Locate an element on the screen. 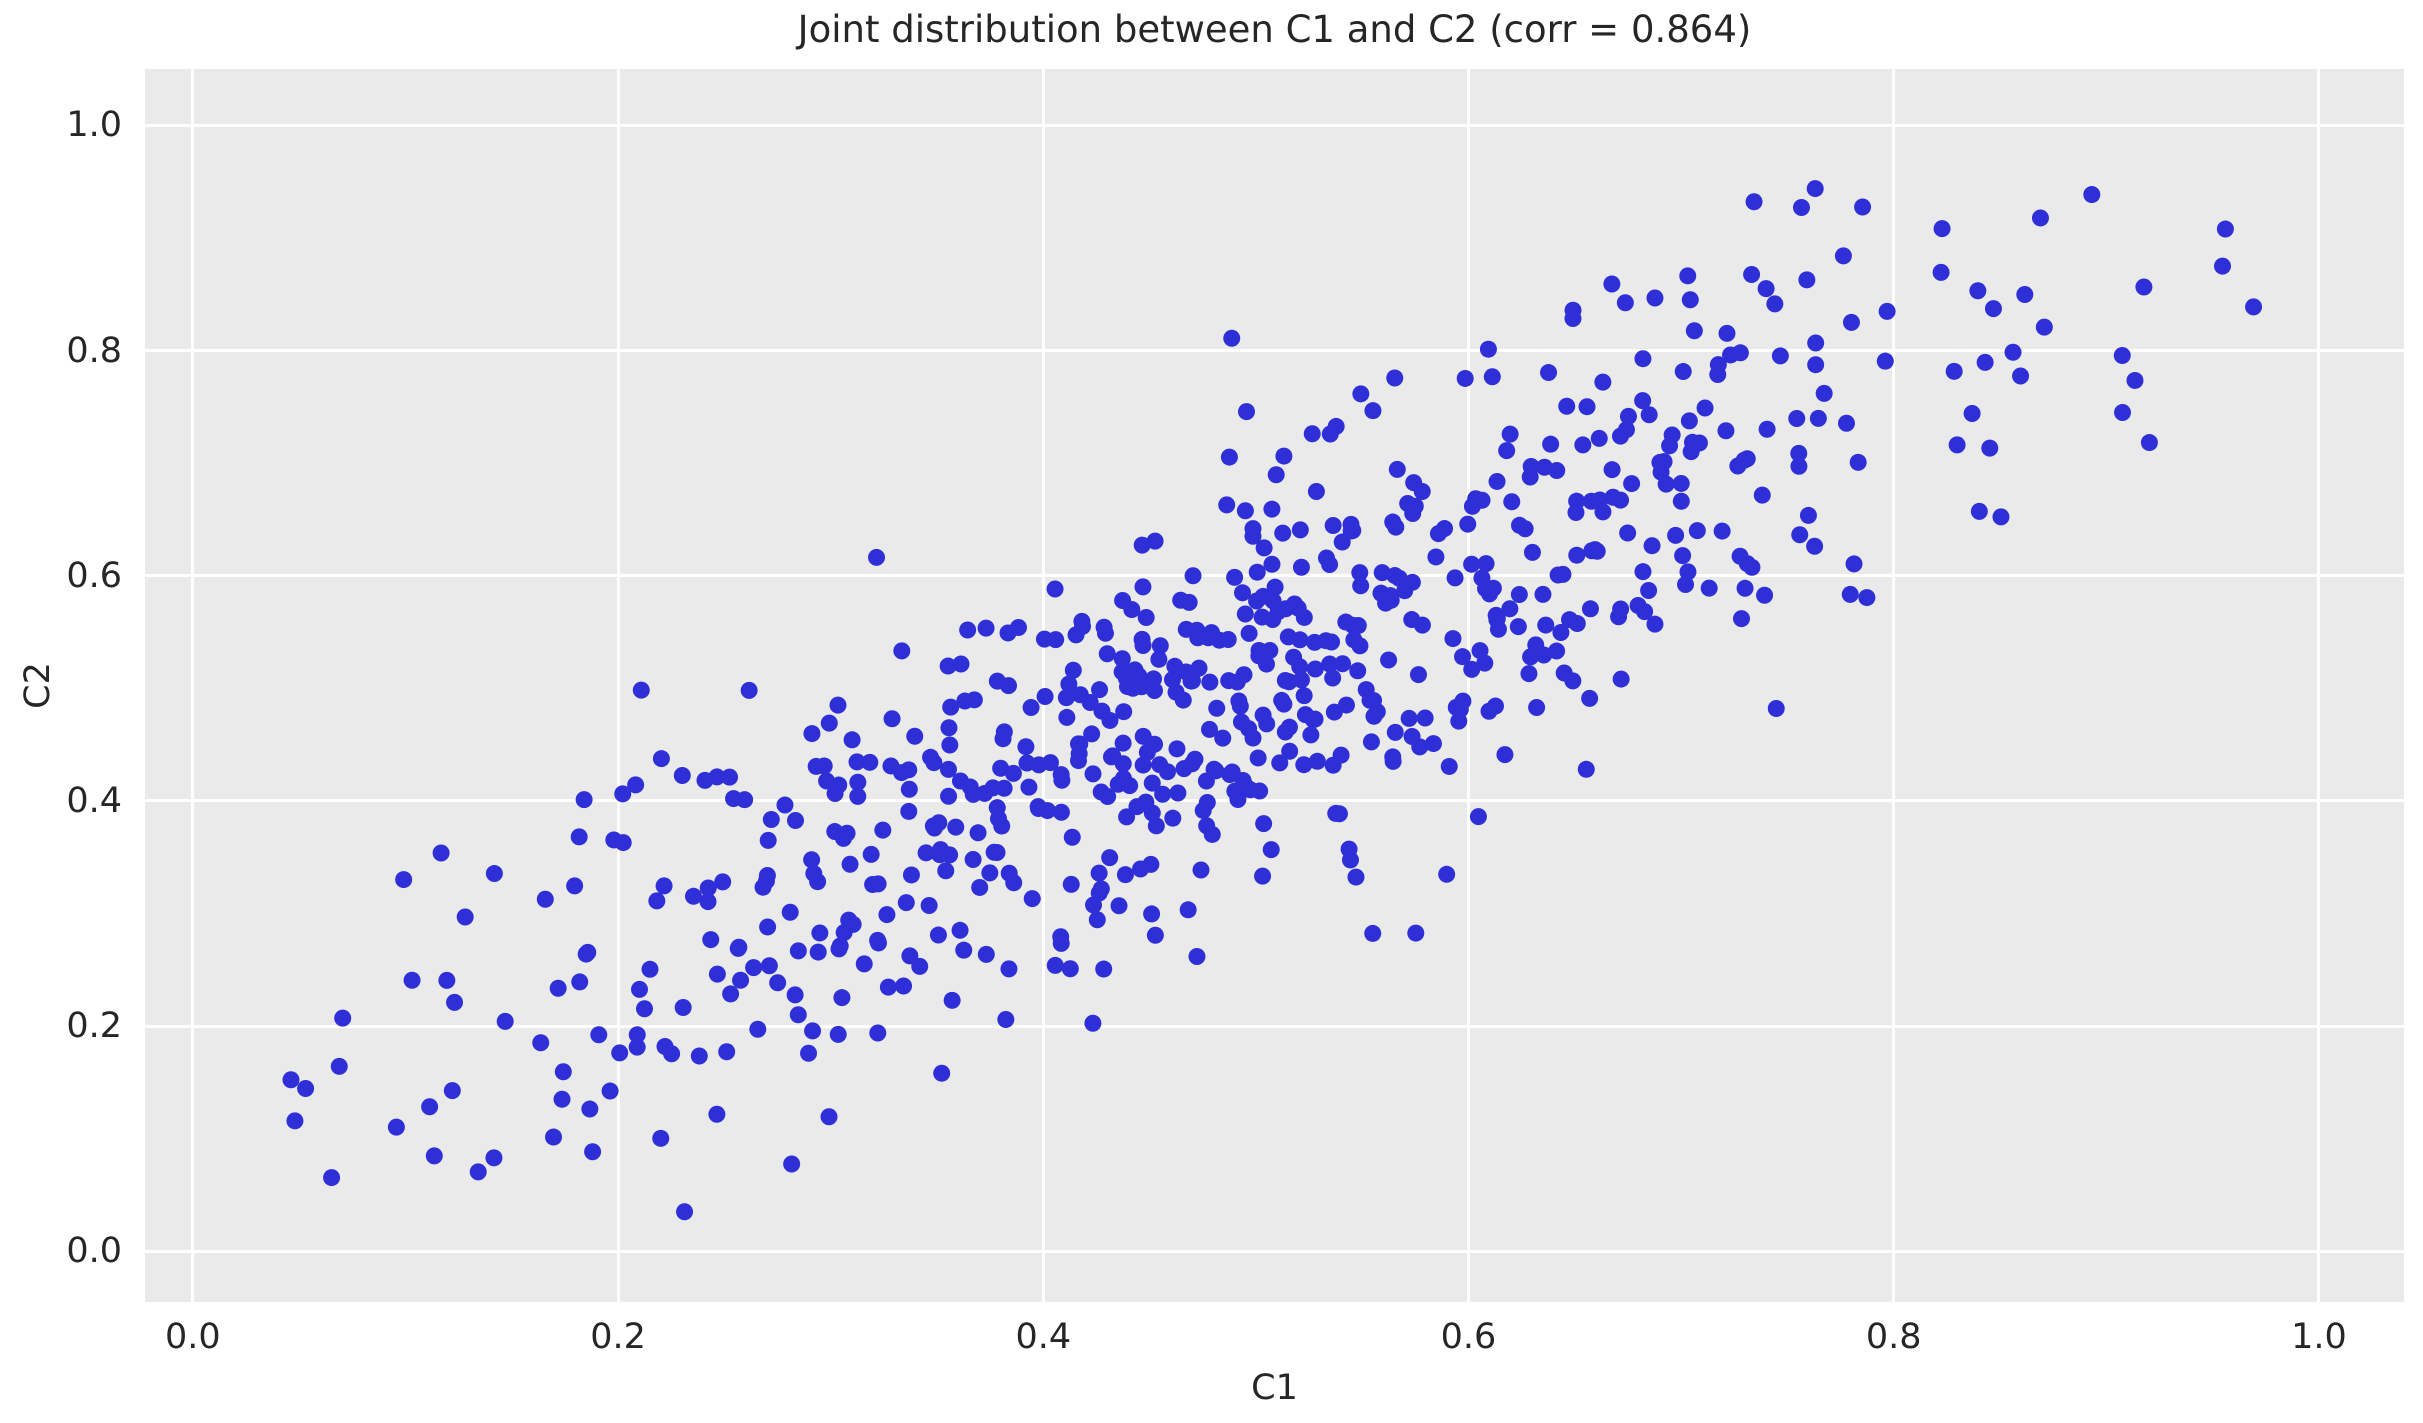  y-tick-label: 0.2 is located at coordinates (94, 1026).